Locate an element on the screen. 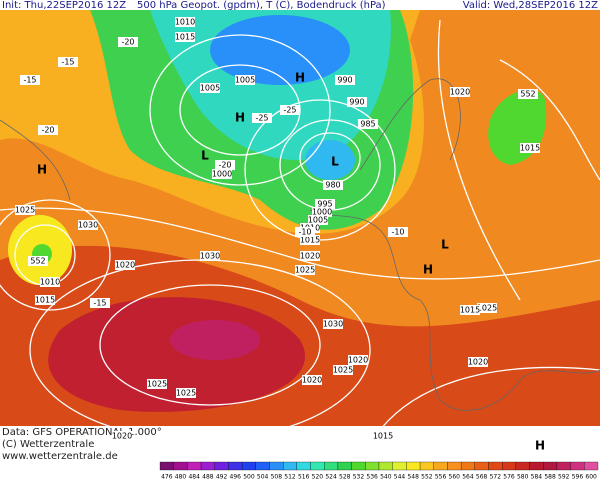 The height and width of the screenshot is (482, 600). pressure-center: H is located at coordinates (540, 446).